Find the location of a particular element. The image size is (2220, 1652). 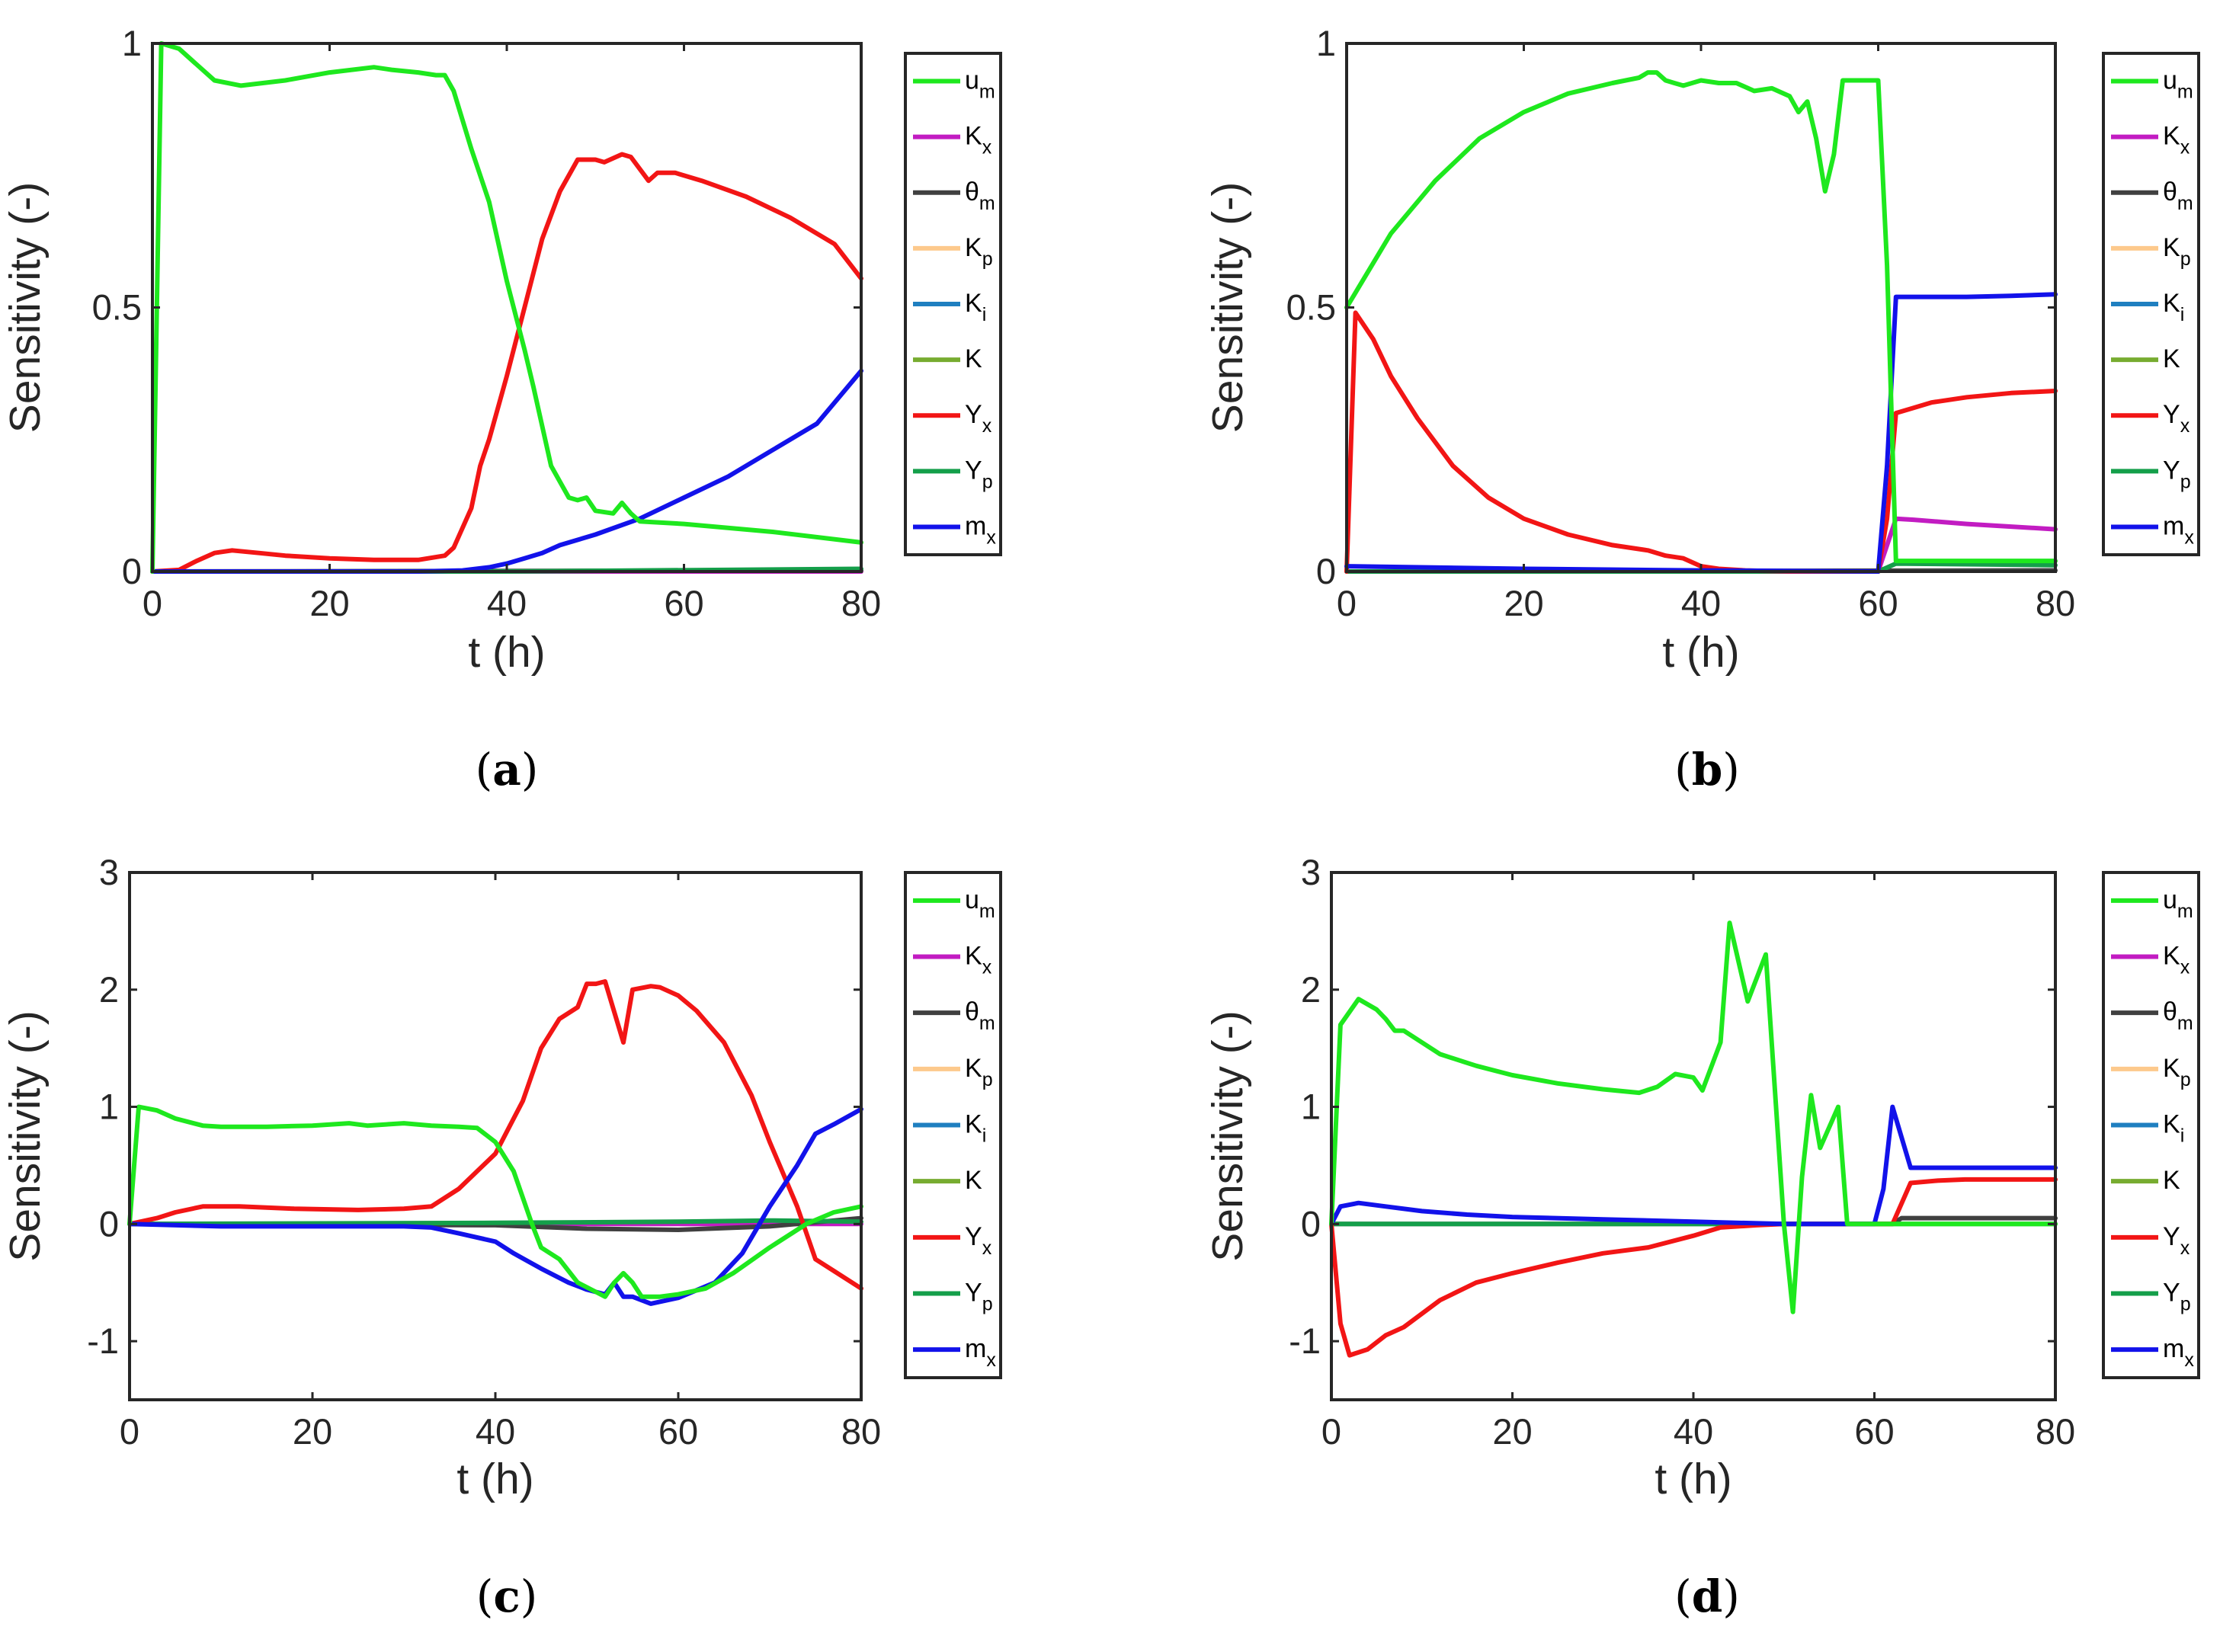

panel-caption: (c) is located at coordinates (507, 1596).